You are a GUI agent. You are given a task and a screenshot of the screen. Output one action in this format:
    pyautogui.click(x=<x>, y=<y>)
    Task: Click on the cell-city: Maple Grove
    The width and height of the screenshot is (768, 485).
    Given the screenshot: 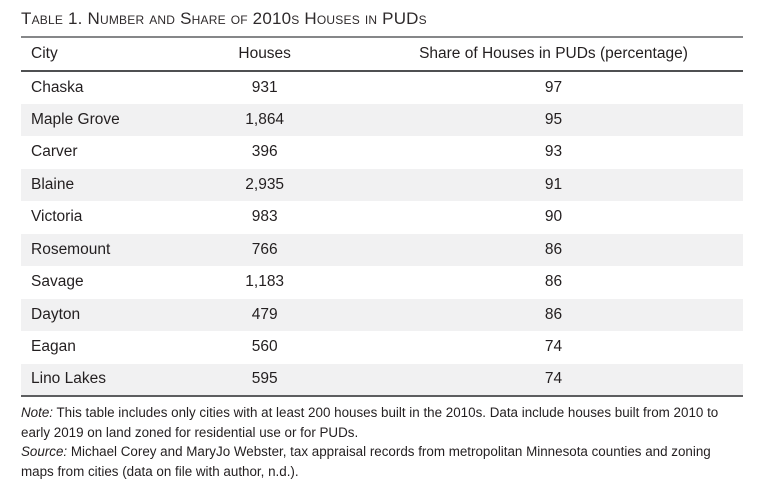 What is the action you would take?
    pyautogui.click(x=75, y=119)
    